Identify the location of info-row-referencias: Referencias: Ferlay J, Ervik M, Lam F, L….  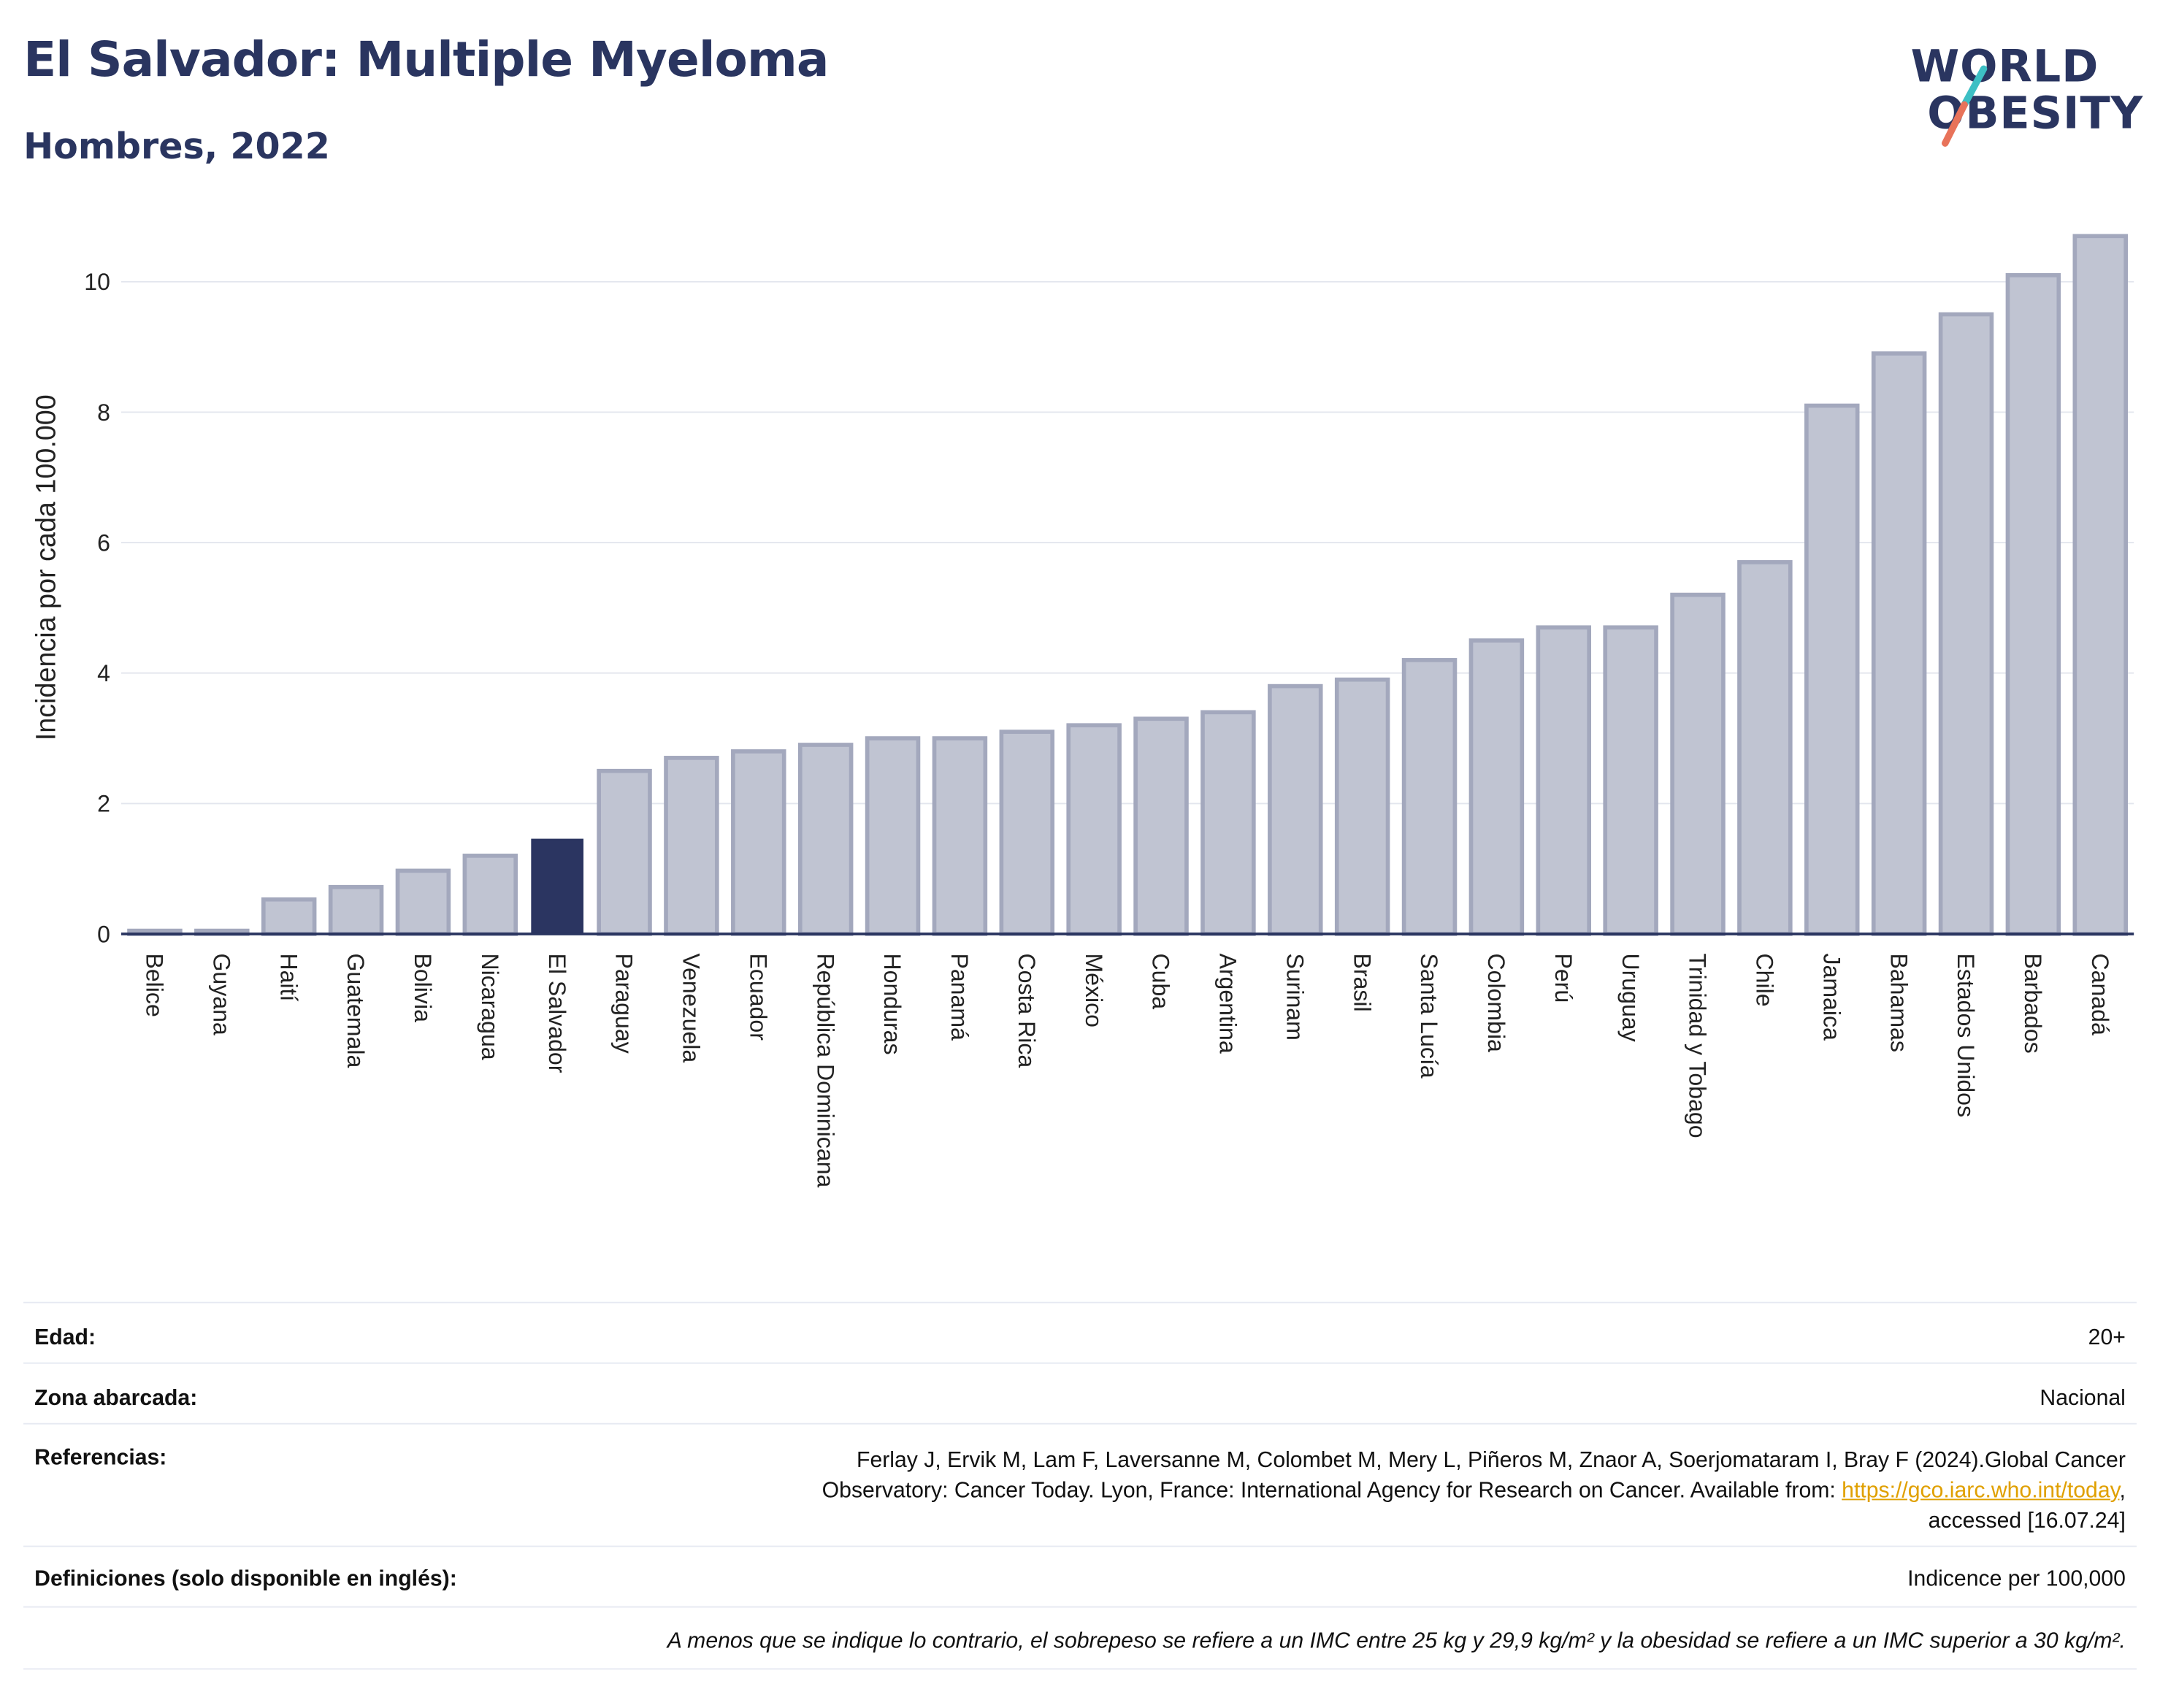
(1080, 1484).